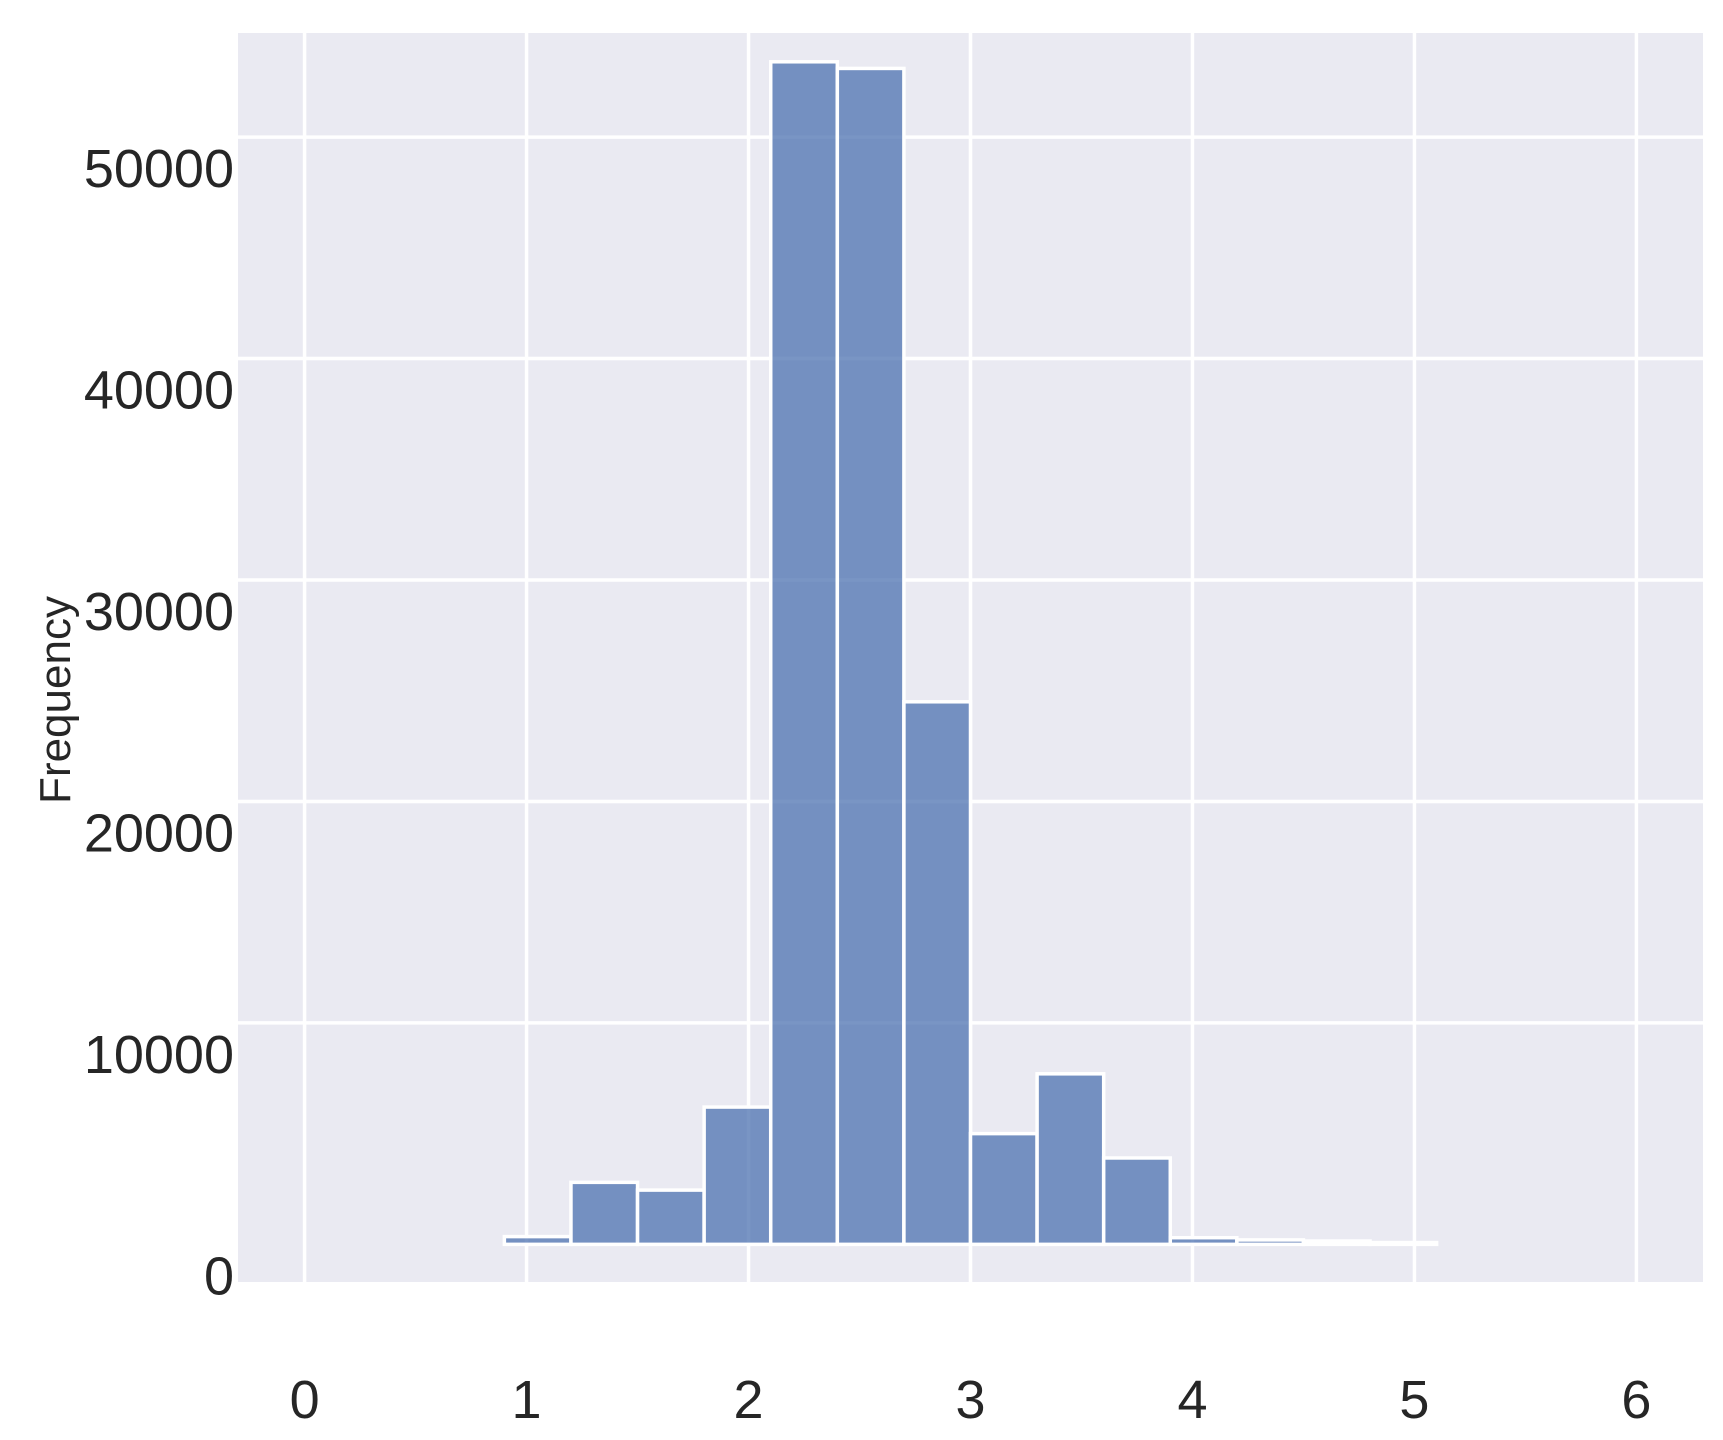 The image size is (1723, 1440). What do you see at coordinates (305, 1400) in the screenshot?
I see `x-tick-label: 0` at bounding box center [305, 1400].